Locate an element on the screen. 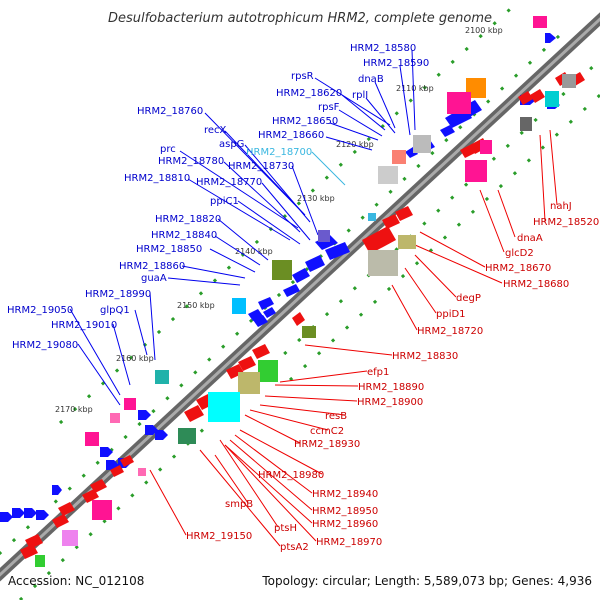 Image resolution: width=600 pixels, height=600 pixels. gene-label: HRM2_18980 is located at coordinates (291, 475).